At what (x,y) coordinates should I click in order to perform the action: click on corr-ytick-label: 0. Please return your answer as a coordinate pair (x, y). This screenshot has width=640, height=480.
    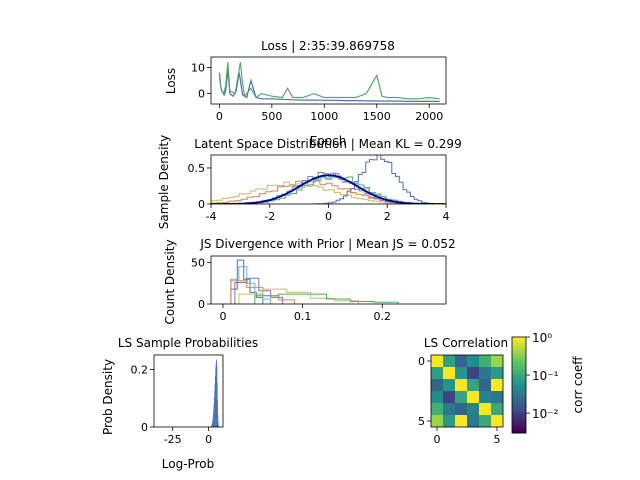
    Looking at the image, I should click on (421, 361).